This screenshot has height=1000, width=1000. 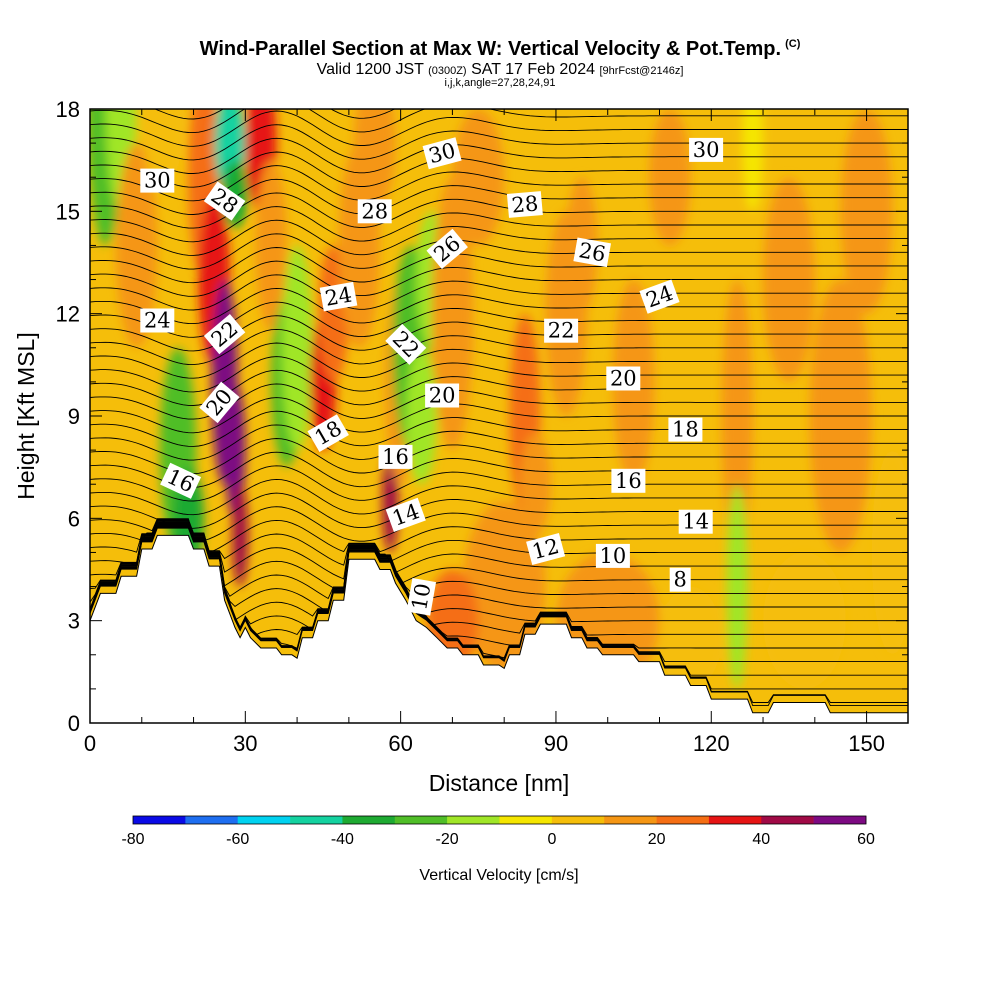 I want to click on theta-label-text: 10, so click(x=421, y=597).